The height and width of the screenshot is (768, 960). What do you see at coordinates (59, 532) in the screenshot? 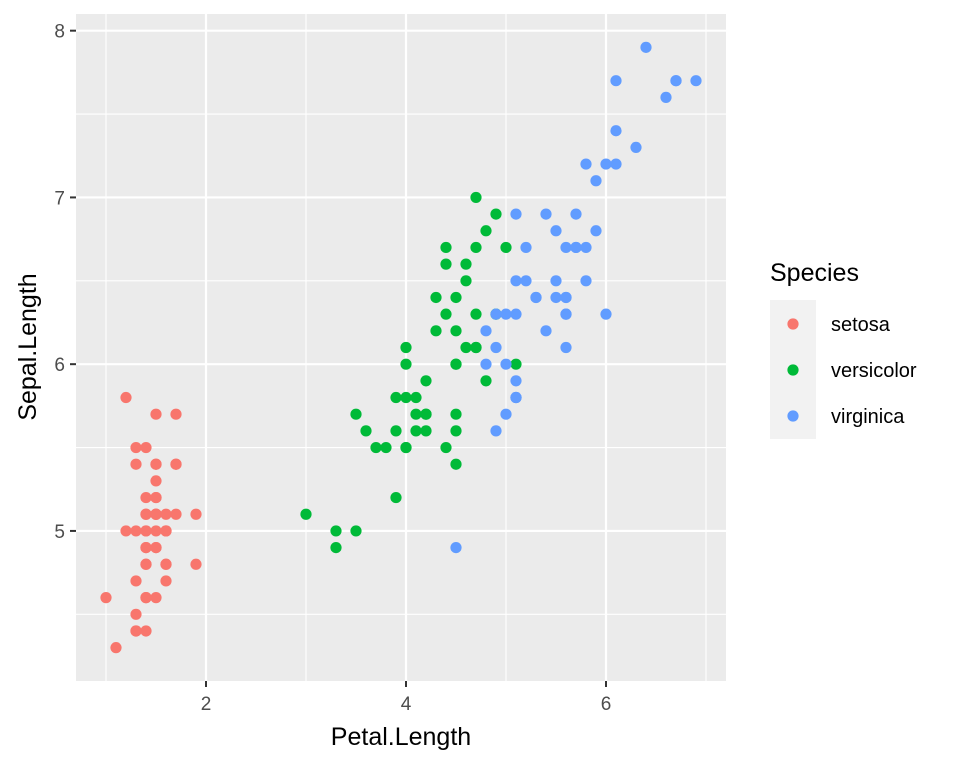
I see `y-tick-label: 5` at bounding box center [59, 532].